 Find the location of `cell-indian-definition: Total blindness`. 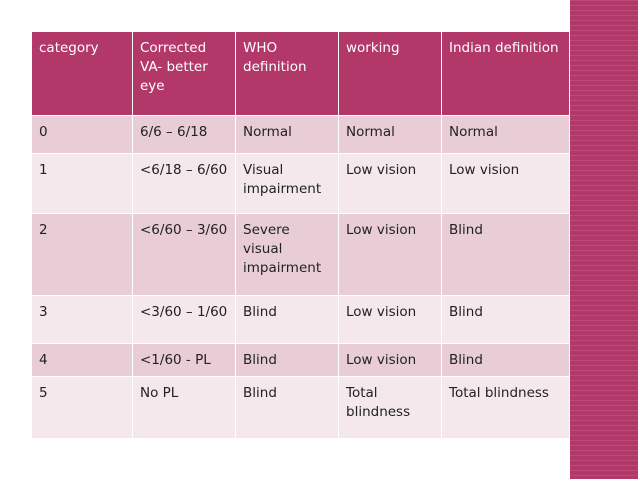

cell-indian-definition: Total blindness is located at coordinates (505, 407).